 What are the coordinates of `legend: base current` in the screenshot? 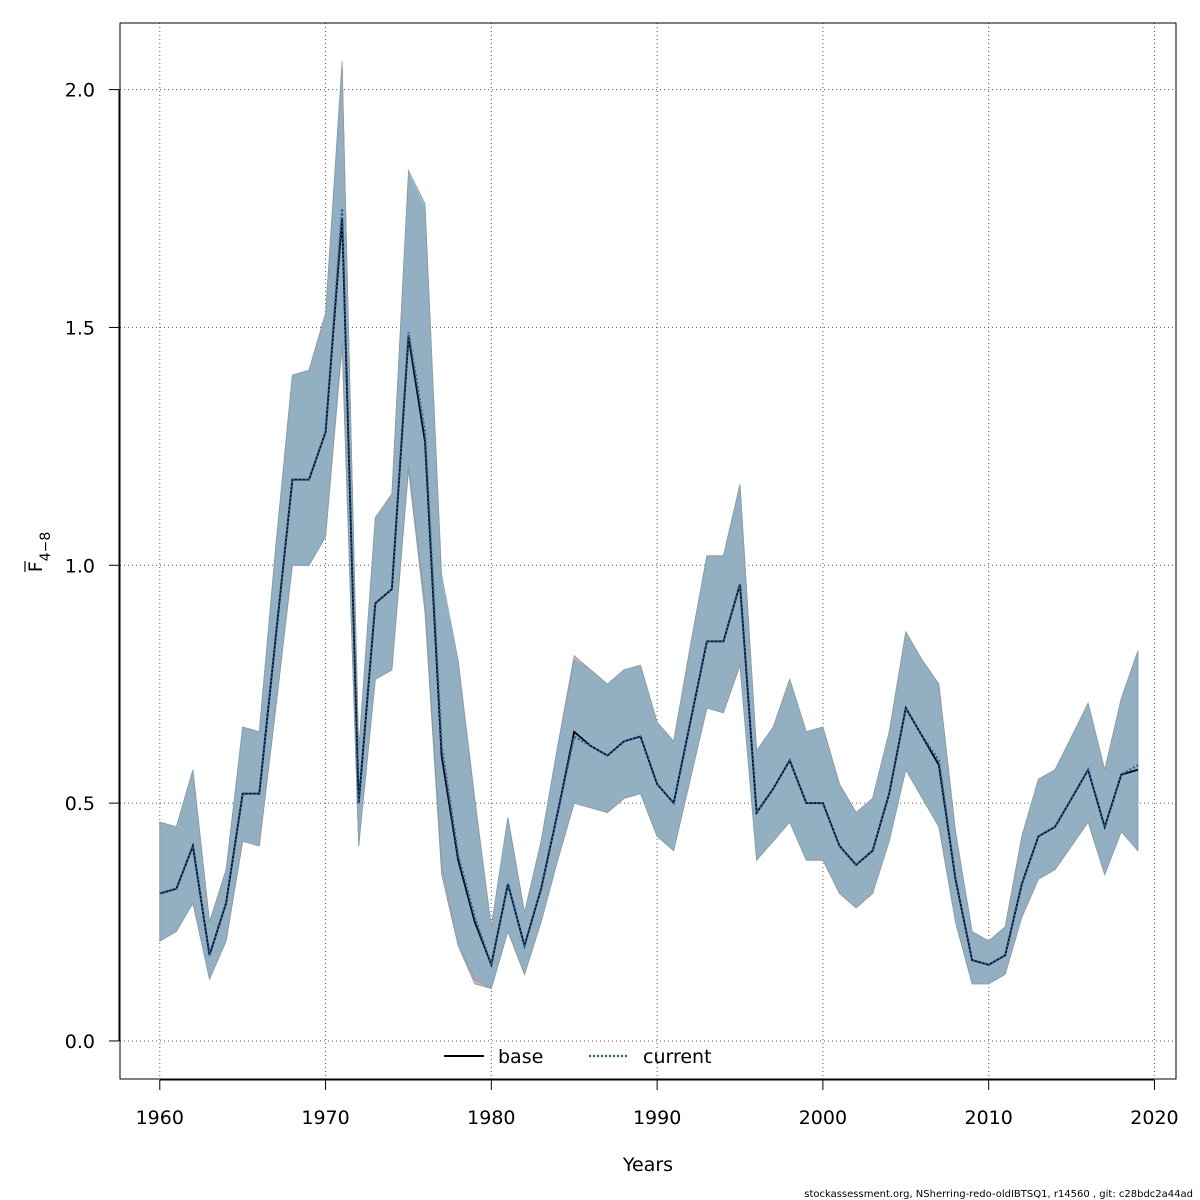 It's located at (578, 1057).